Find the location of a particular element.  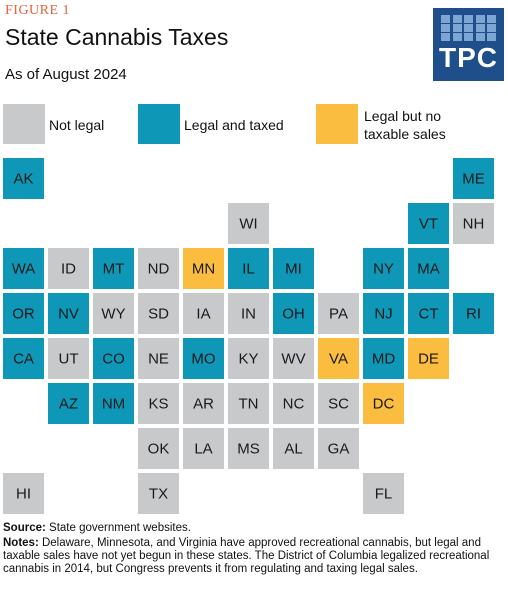

state-tile-md: MD is located at coordinates (383, 358).